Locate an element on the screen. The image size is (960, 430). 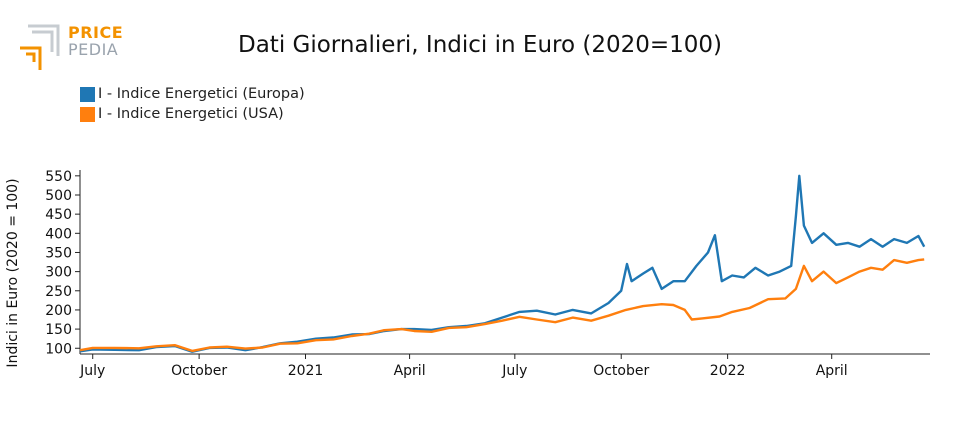
y-tick-label: 200 is located at coordinates (58, 311).